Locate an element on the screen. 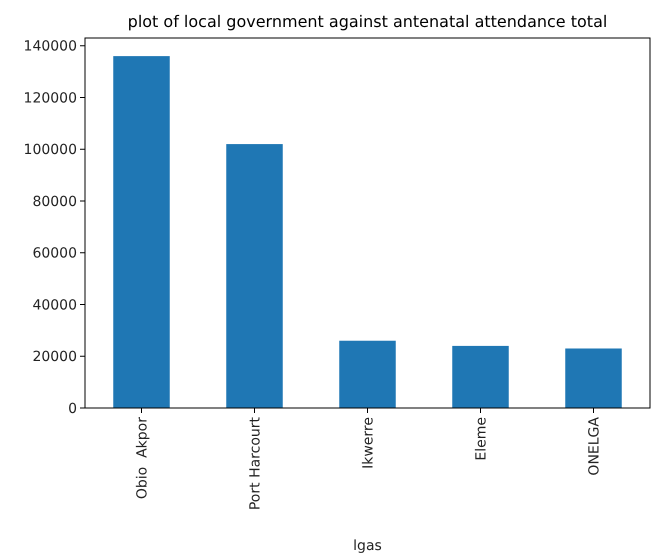  y-tick-label: 40000 is located at coordinates (54, 305).